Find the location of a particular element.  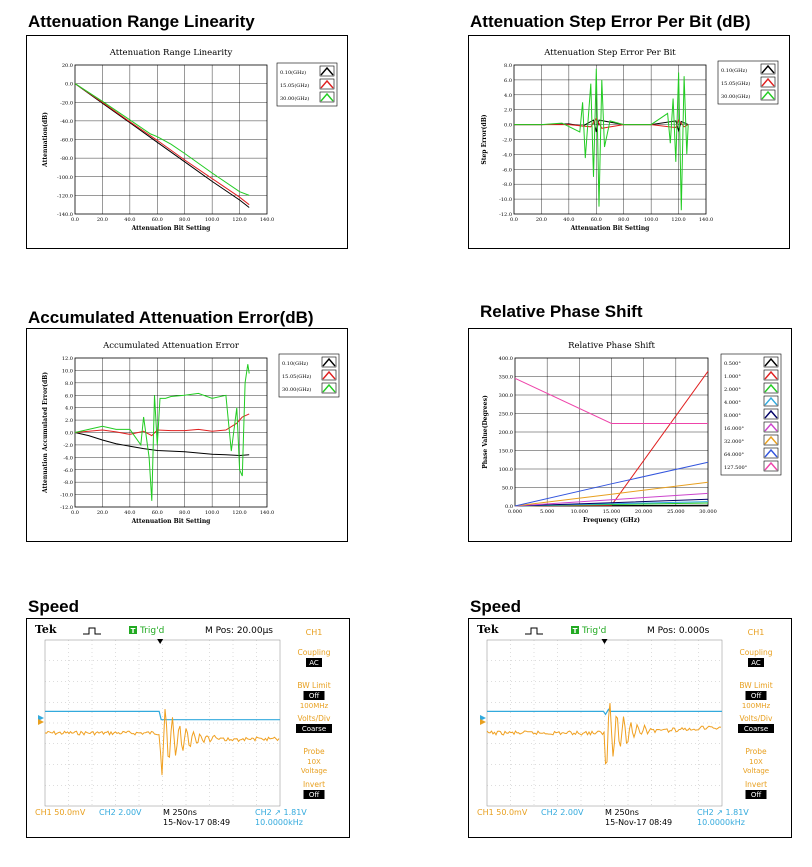

menu-item-label: BW Limit is located at coordinates (313, 685).